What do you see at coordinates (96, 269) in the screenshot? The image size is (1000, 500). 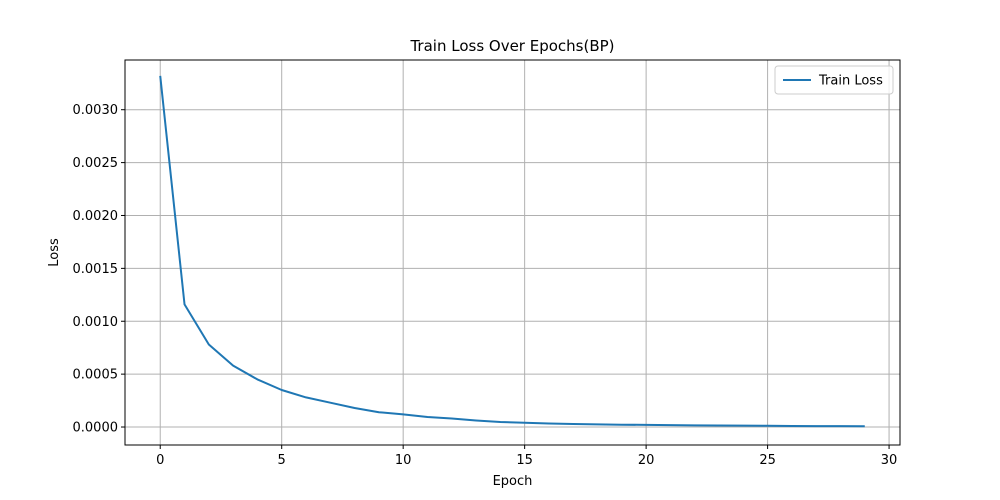 I see `y-tick-label: 0.0015` at bounding box center [96, 269].